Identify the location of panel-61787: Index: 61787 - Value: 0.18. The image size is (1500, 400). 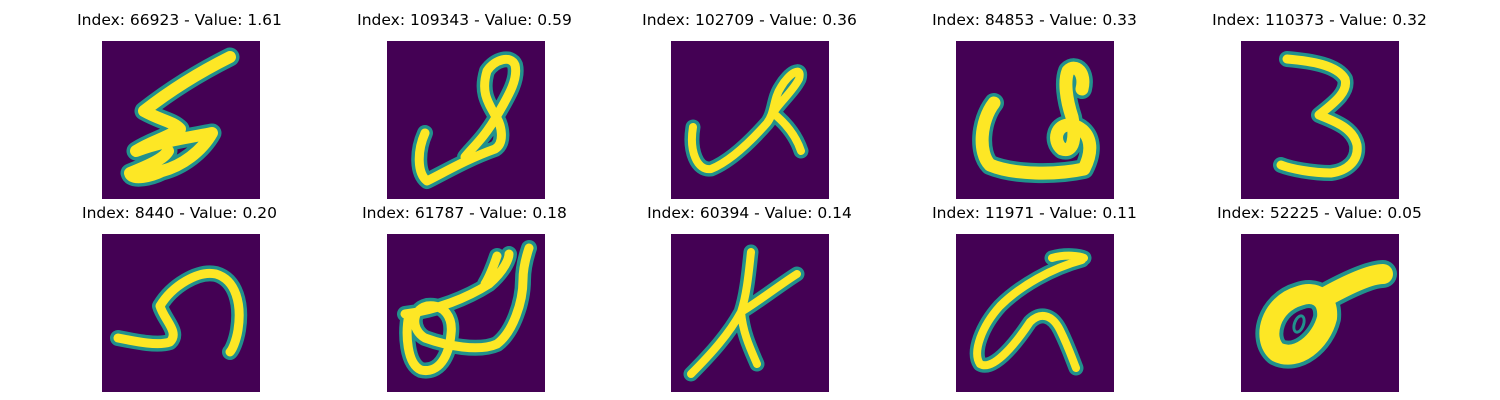
(464, 295).